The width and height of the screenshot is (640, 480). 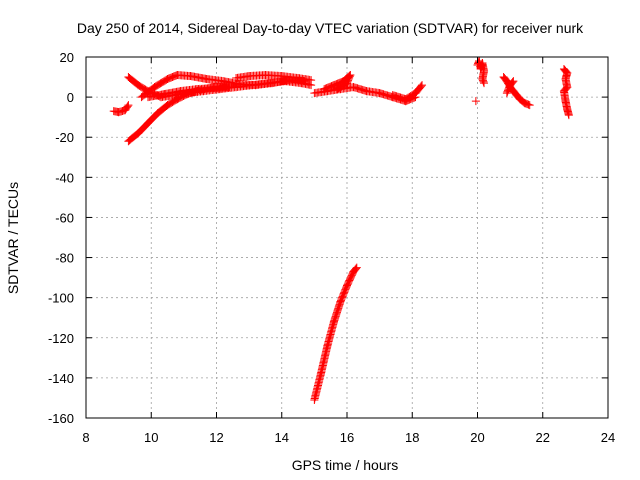 What do you see at coordinates (13, 238) in the screenshot?
I see `y-axis-label: SDTVAR / TECUs` at bounding box center [13, 238].